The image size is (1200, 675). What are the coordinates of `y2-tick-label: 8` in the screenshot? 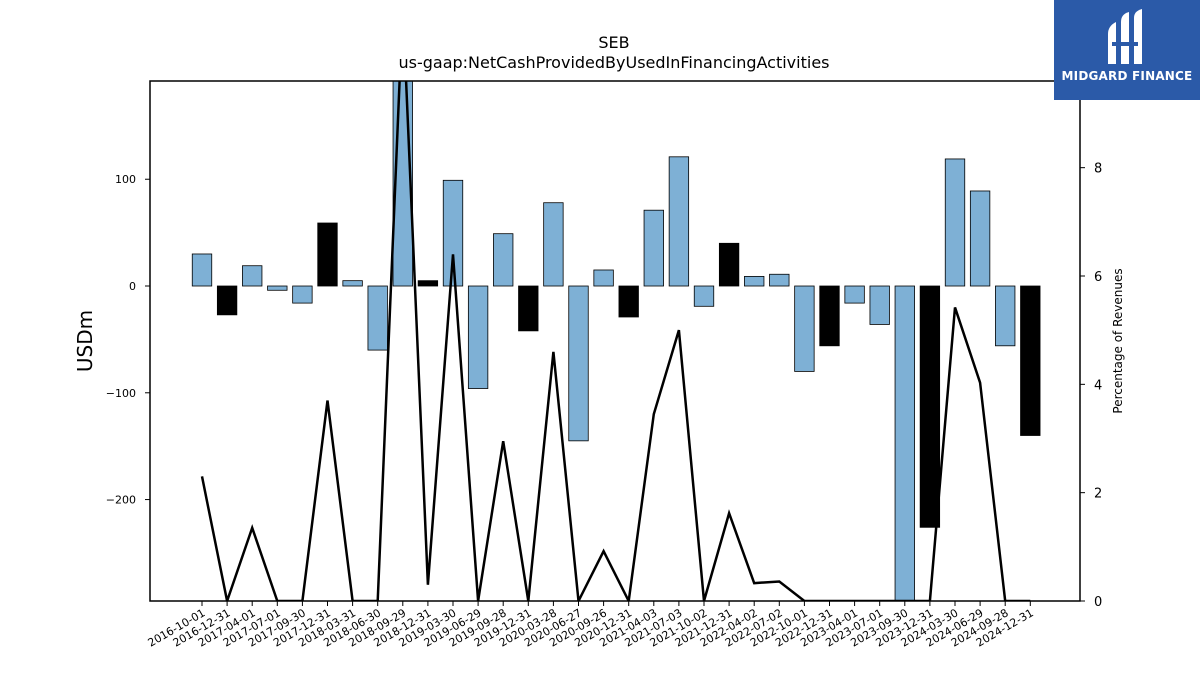 It's located at (1098, 169).